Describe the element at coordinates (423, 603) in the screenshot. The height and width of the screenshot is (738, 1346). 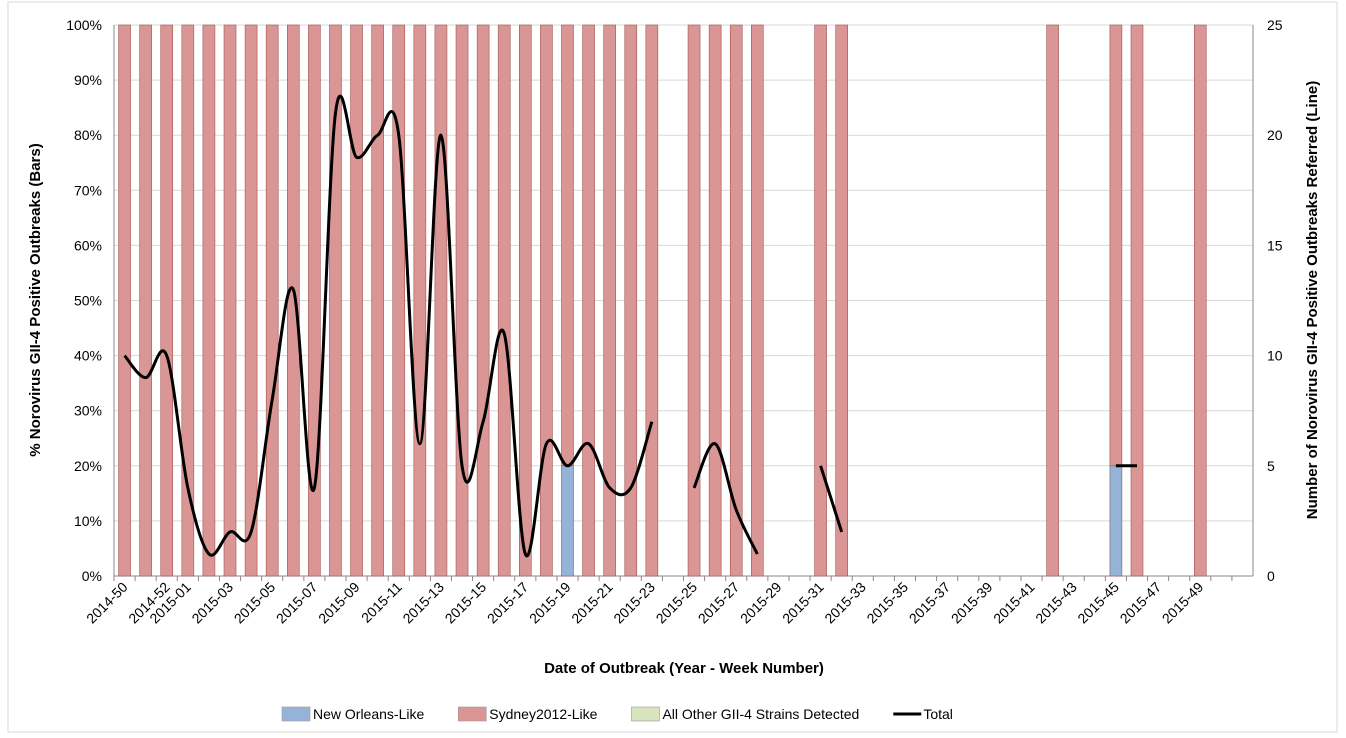
I see `x-tick-label: 2015-13` at that location.